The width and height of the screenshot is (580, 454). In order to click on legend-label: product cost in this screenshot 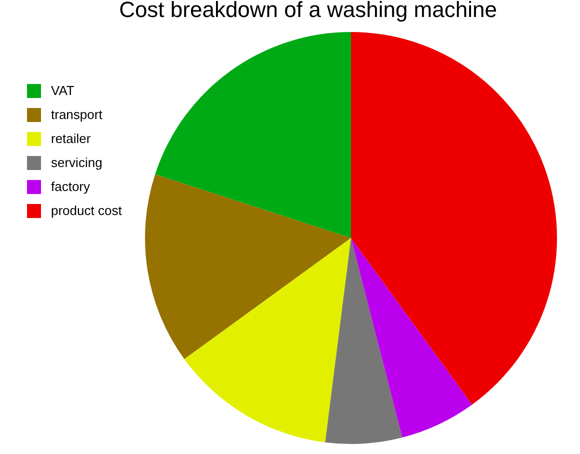, I will do `click(86, 210)`.